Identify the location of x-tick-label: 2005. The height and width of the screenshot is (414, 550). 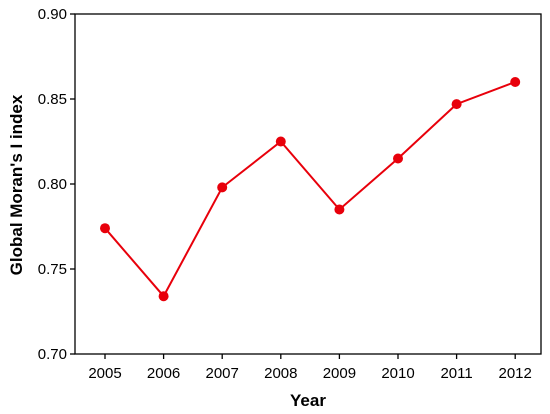
(104, 373).